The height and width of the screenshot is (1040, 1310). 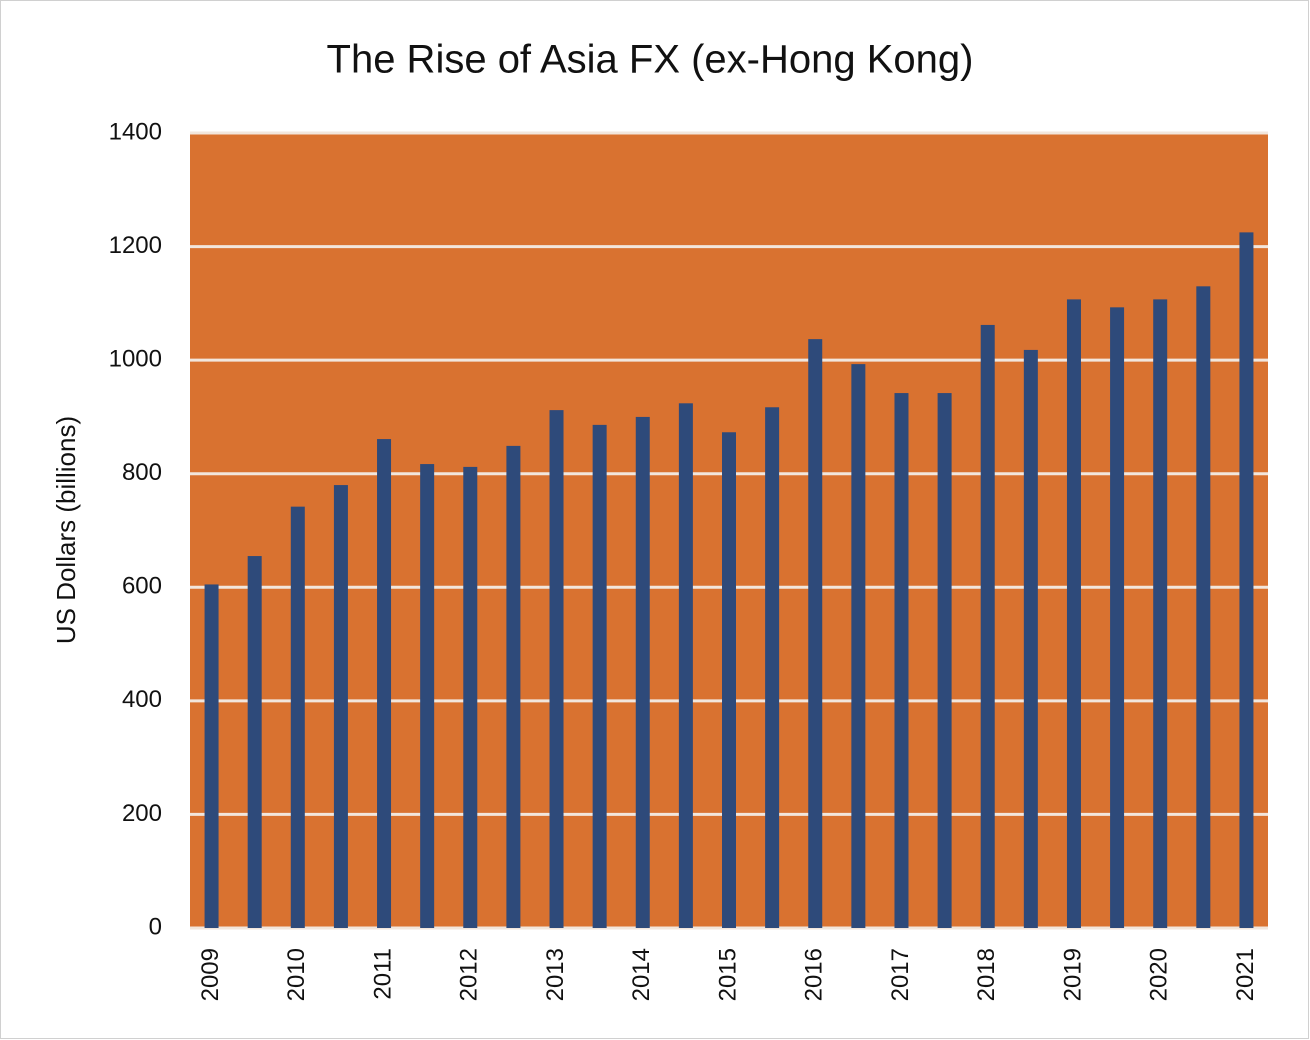 I want to click on y-tick-label: 1200, so click(x=135, y=245).